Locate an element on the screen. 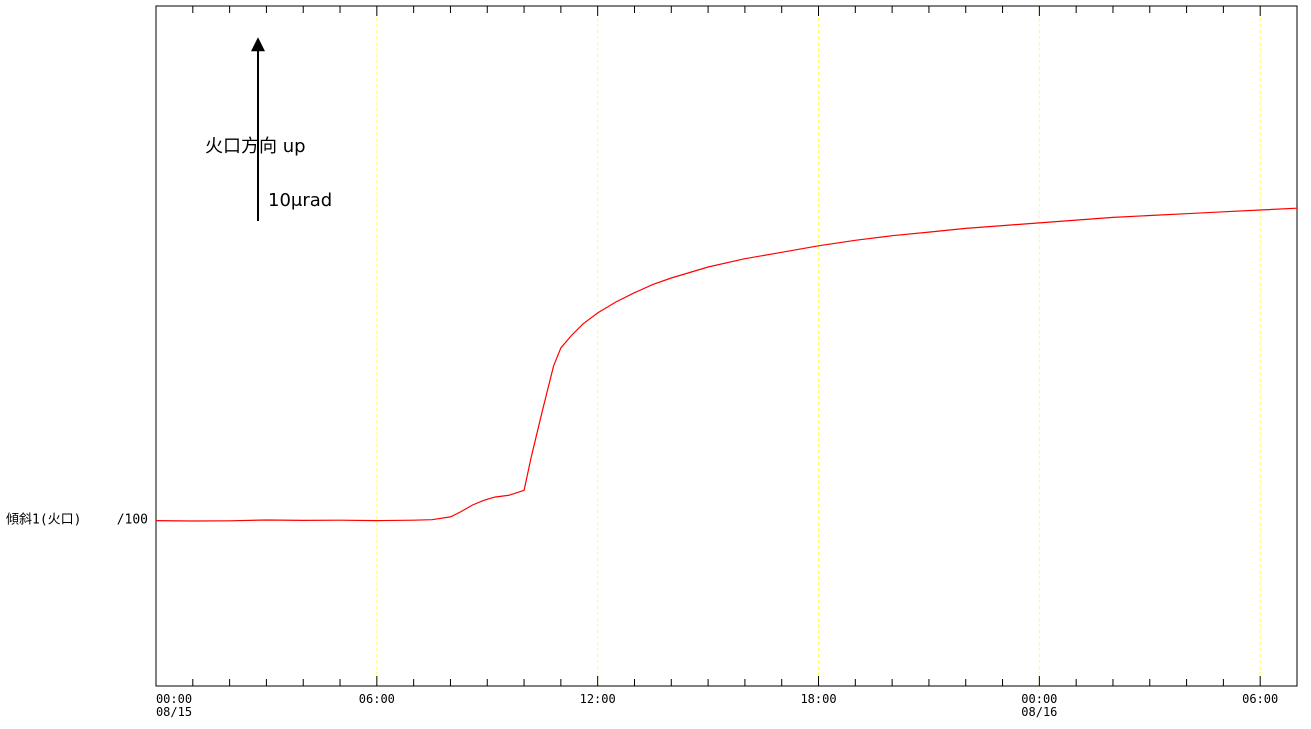  series-label-scale: /100 is located at coordinates (132, 520).